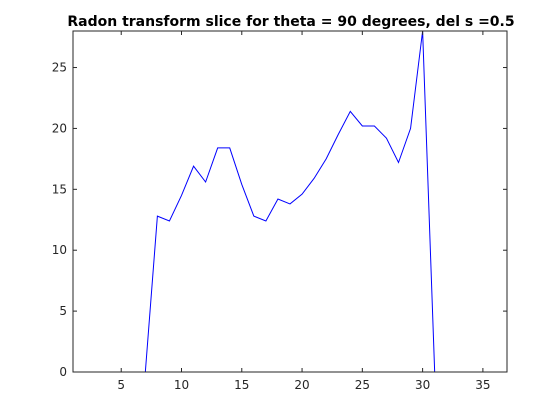 The image size is (560, 420). Describe the element at coordinates (301, 385) in the screenshot. I see `x-tick-label: 20` at that location.